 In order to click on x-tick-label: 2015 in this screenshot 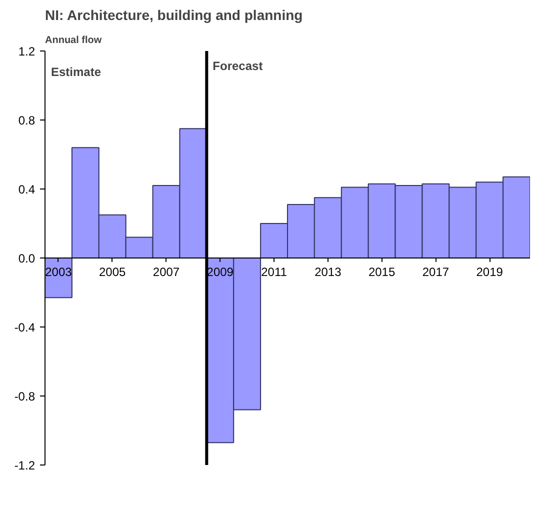, I will do `click(382, 272)`.